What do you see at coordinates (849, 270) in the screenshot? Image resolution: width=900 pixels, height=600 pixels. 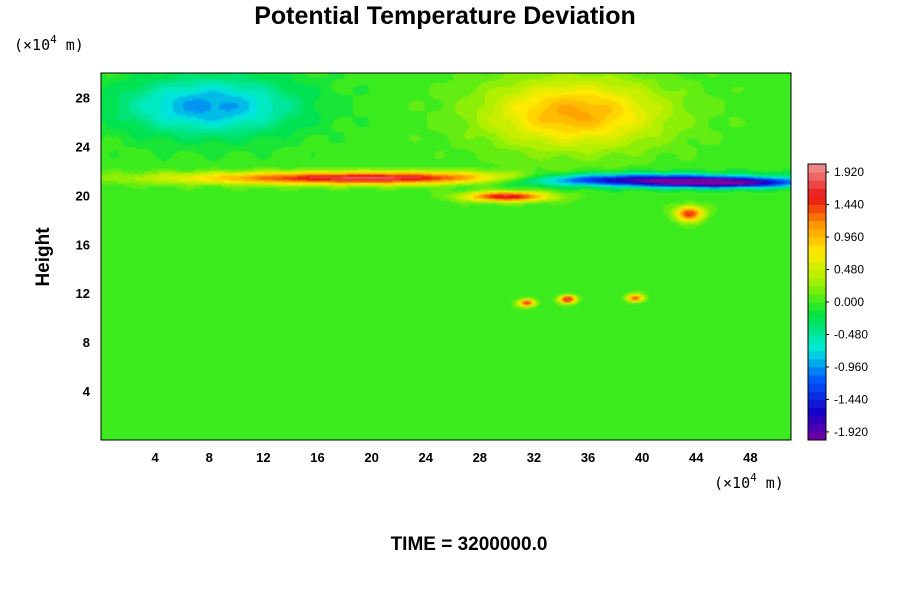 I see `colorbar-label: 0.480` at bounding box center [849, 270].